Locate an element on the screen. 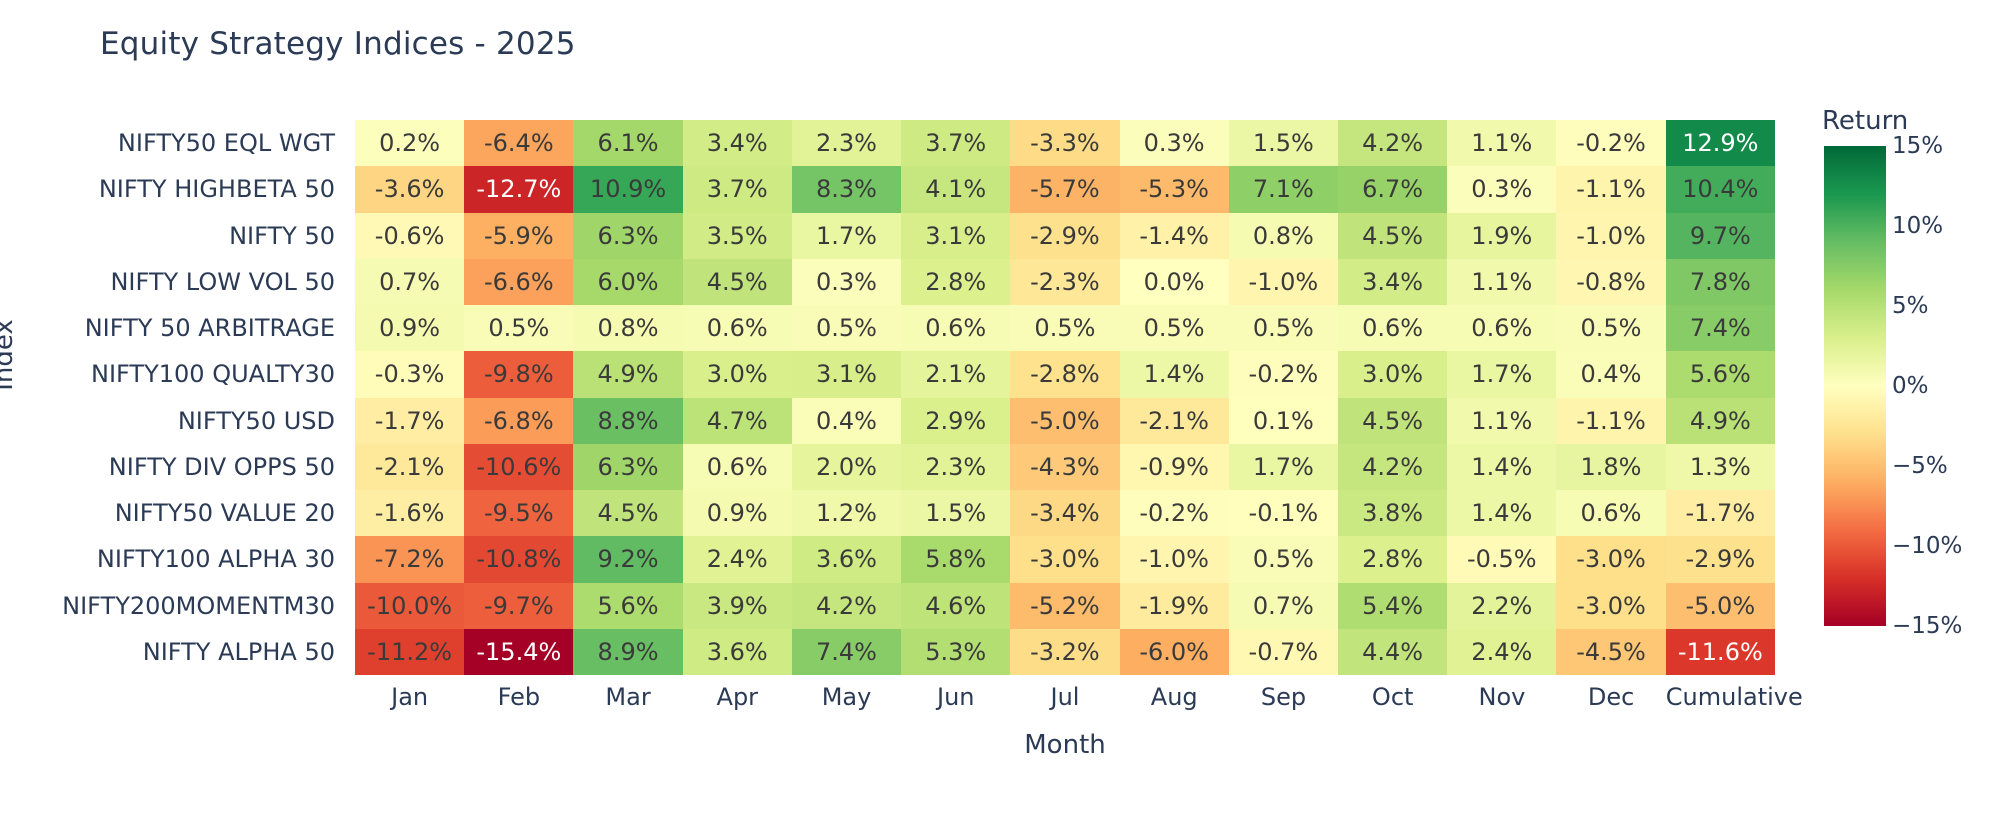 The width and height of the screenshot is (2000, 840). heatmap-cell: -1.4% is located at coordinates (1174, 235).